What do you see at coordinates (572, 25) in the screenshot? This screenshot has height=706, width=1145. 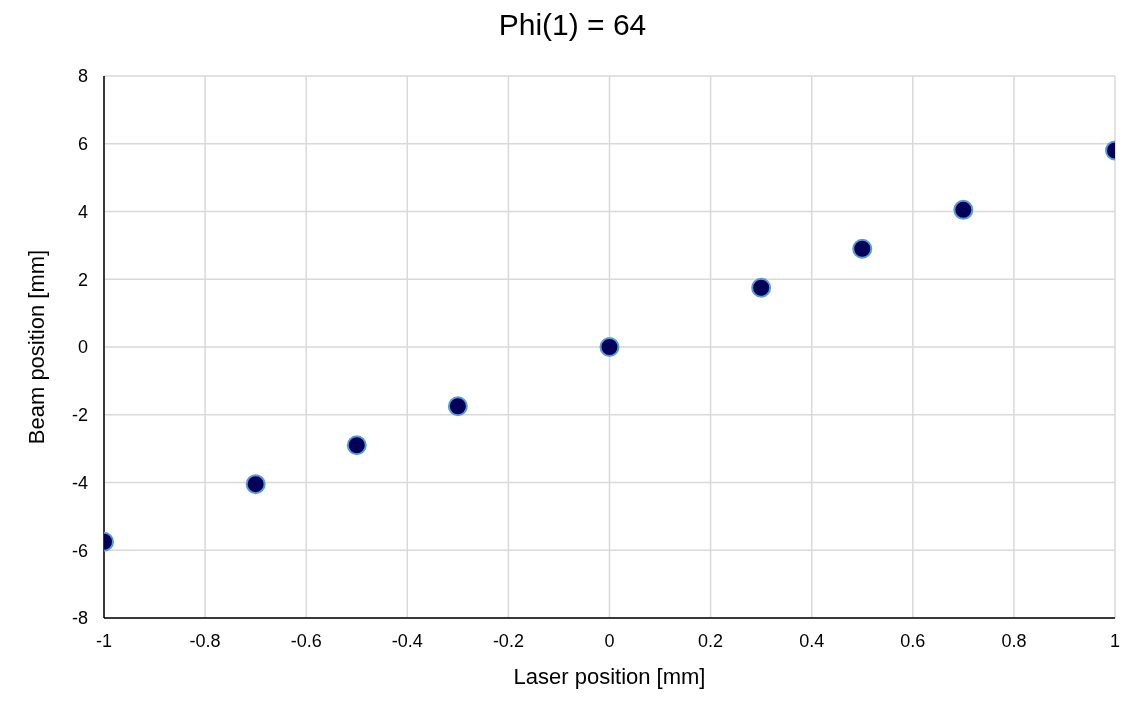 I see `chart-title: Phi(1) = 64` at bounding box center [572, 25].